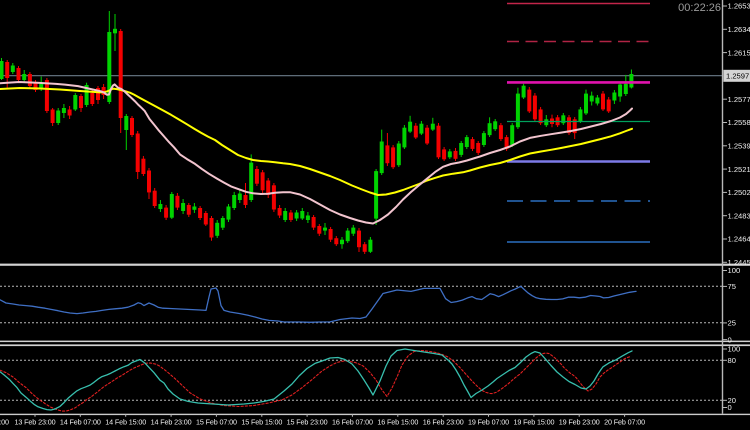 Image resolution: width=750 pixels, height=430 pixels. What do you see at coordinates (739, 169) in the screenshot?
I see `svg-text: 1.2521` at bounding box center [739, 169].